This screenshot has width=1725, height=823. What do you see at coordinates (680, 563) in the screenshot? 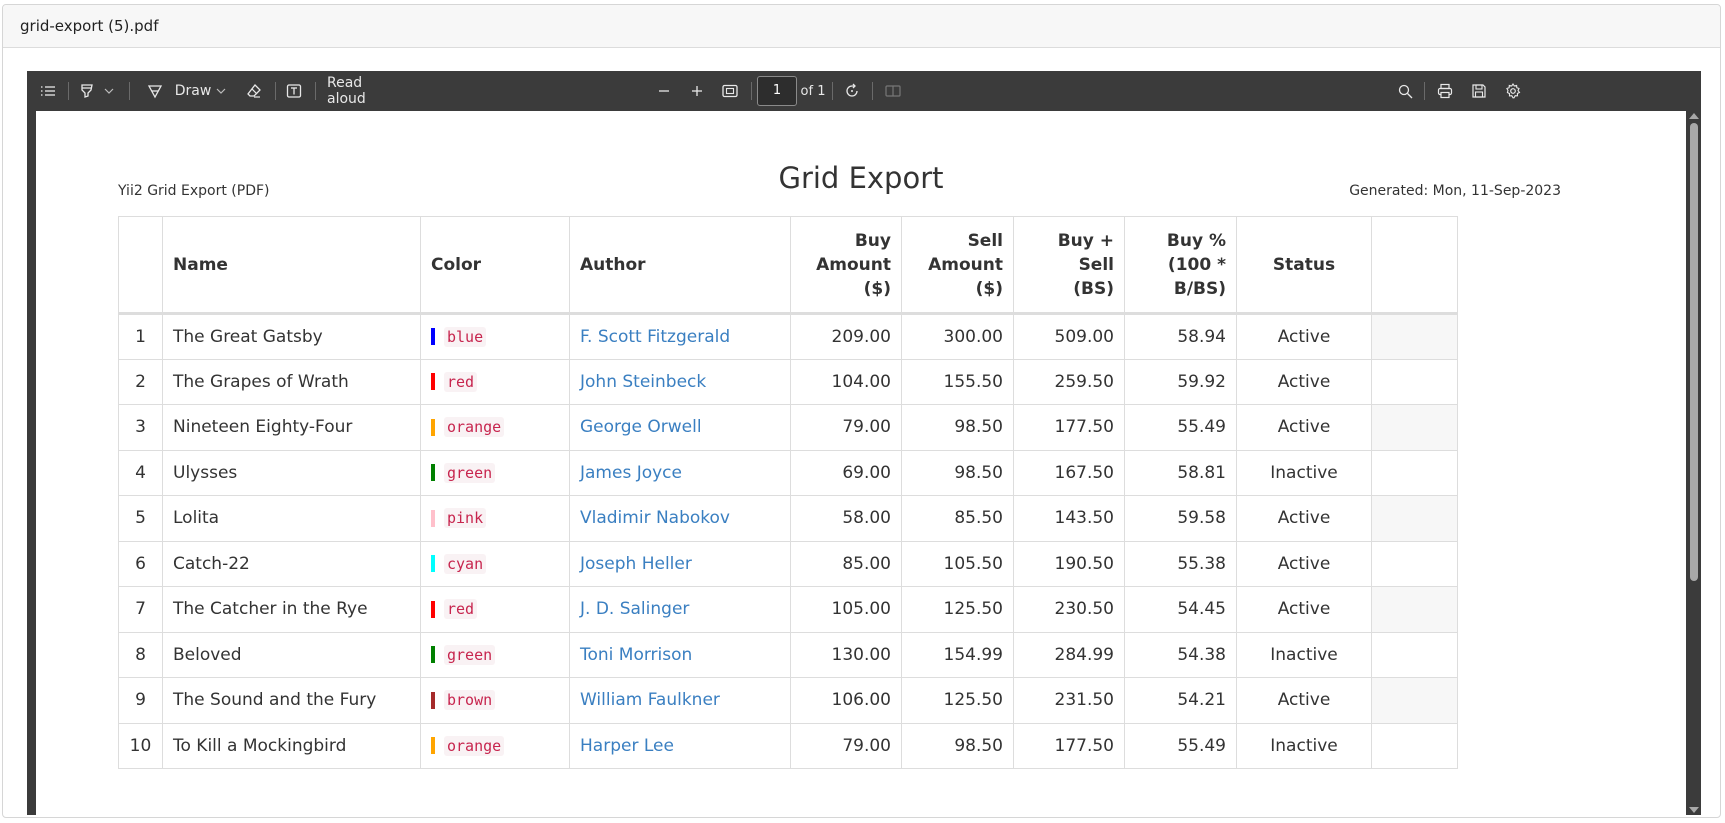
I see `author-link: Joseph Heller` at bounding box center [680, 563].